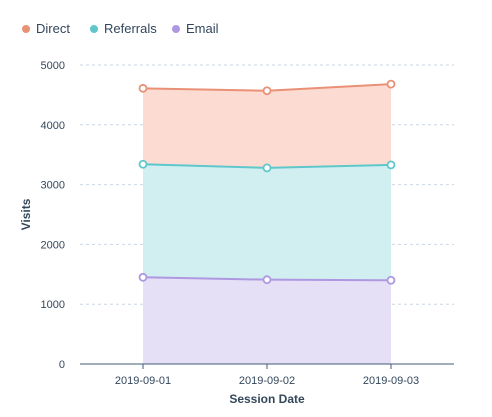 The image size is (492, 417). Describe the element at coordinates (267, 126) in the screenshot. I see `area-direct` at that location.